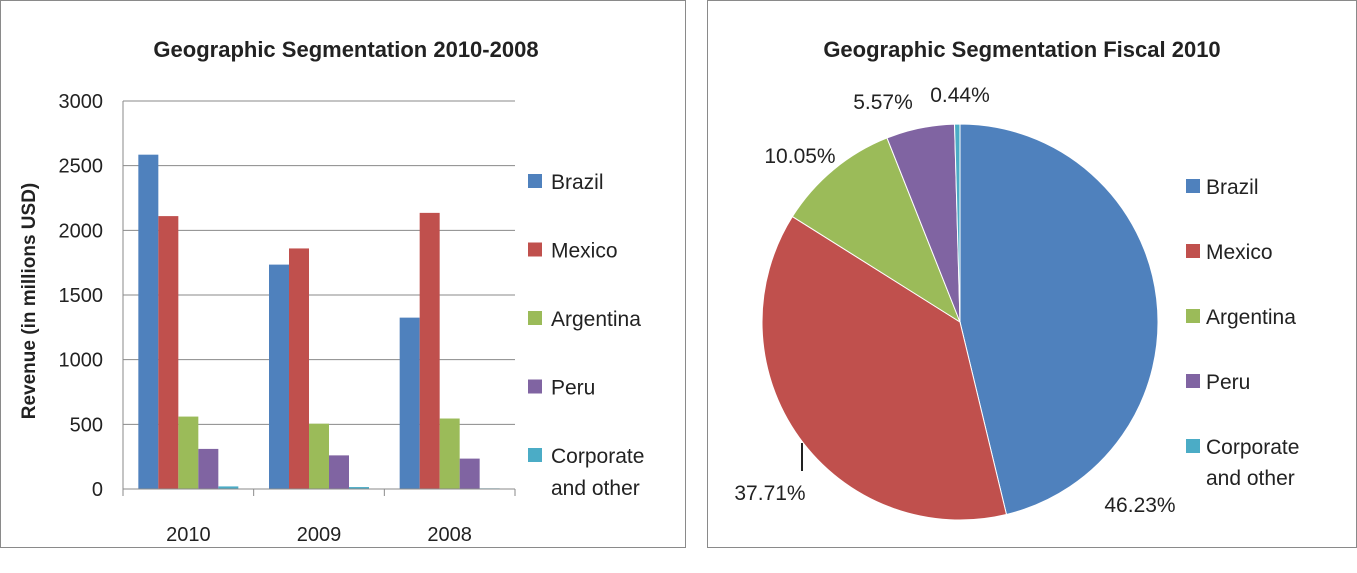 This screenshot has width=1357, height=573. What do you see at coordinates (1021, 49) in the screenshot?
I see `pie-chart-title: Geographic Segmentation Fiscal 2010` at bounding box center [1021, 49].